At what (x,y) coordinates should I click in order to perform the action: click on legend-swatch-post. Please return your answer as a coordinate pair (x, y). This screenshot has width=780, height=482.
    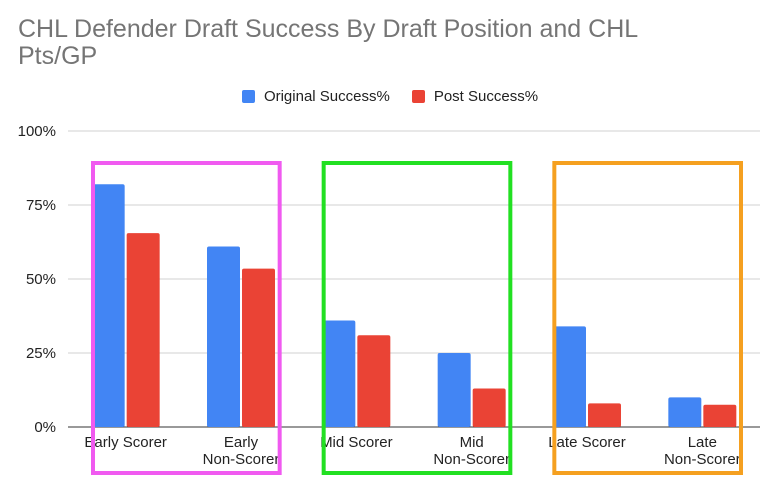
    Looking at the image, I should click on (418, 96).